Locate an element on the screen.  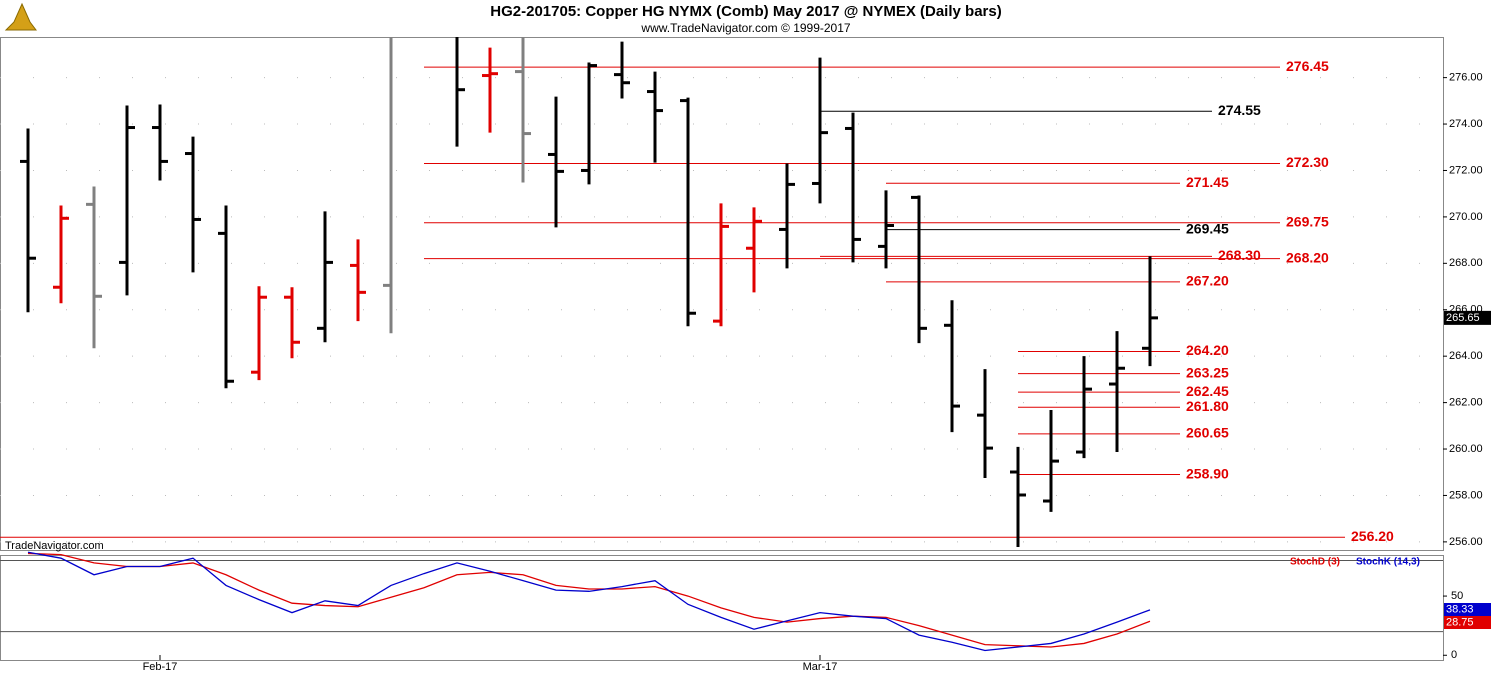
y-tick-label: 272.00 is located at coordinates (1466, 170).